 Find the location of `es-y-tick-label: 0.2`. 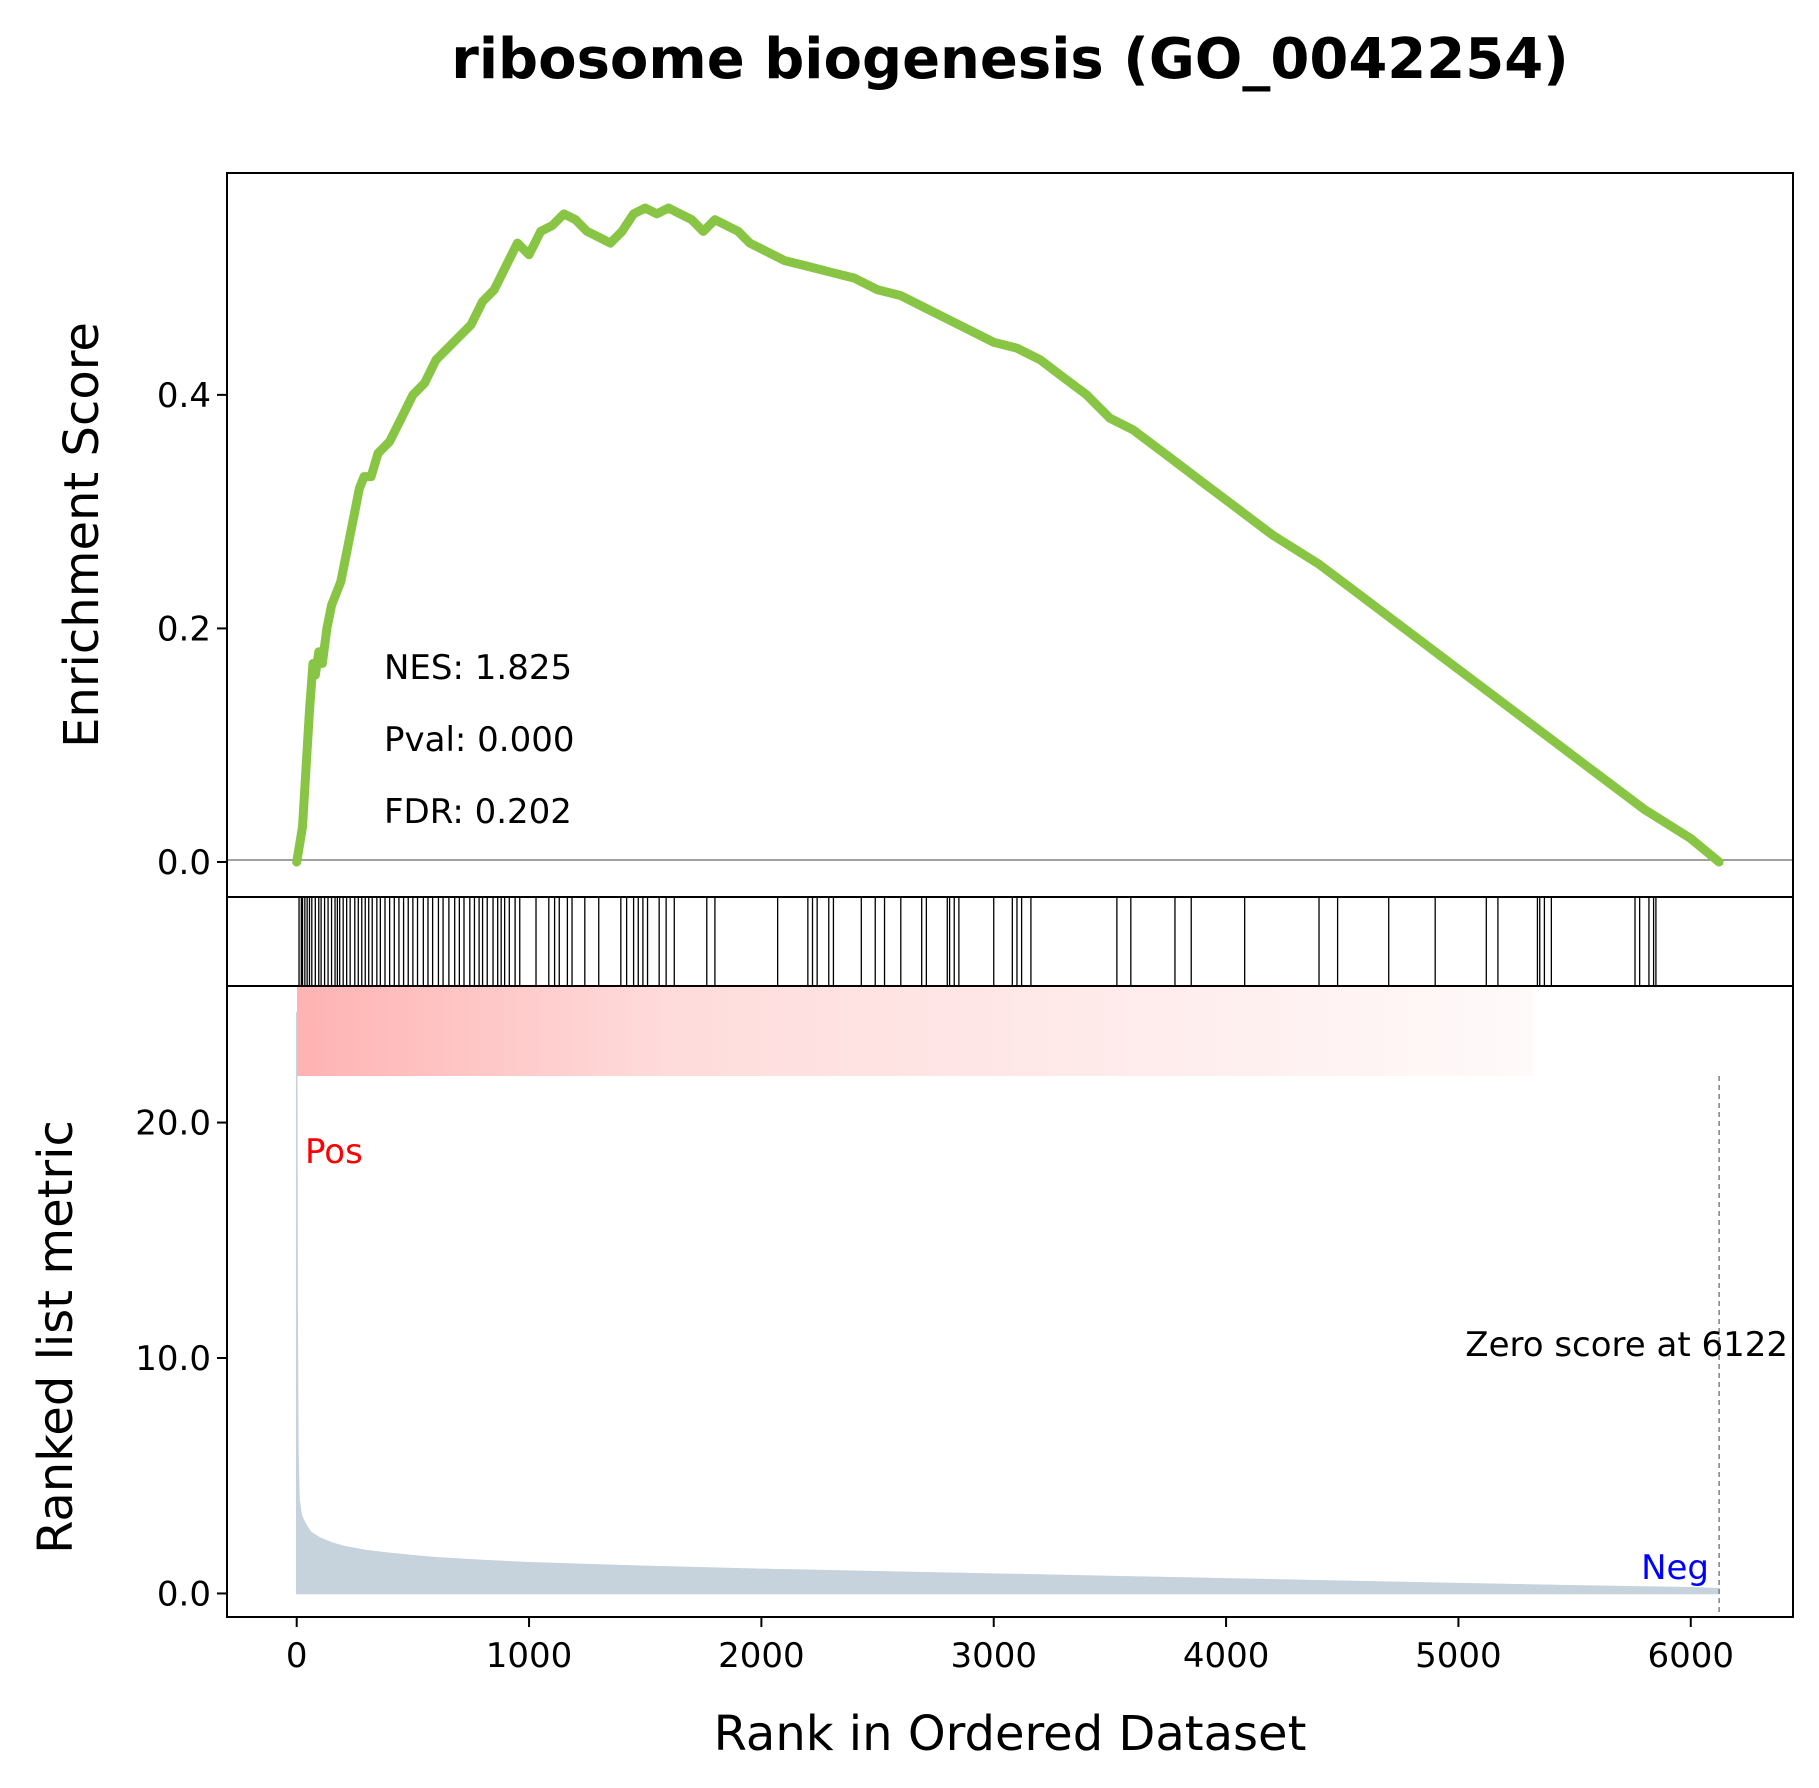

es-y-tick-label: 0.2 is located at coordinates (184, 629).